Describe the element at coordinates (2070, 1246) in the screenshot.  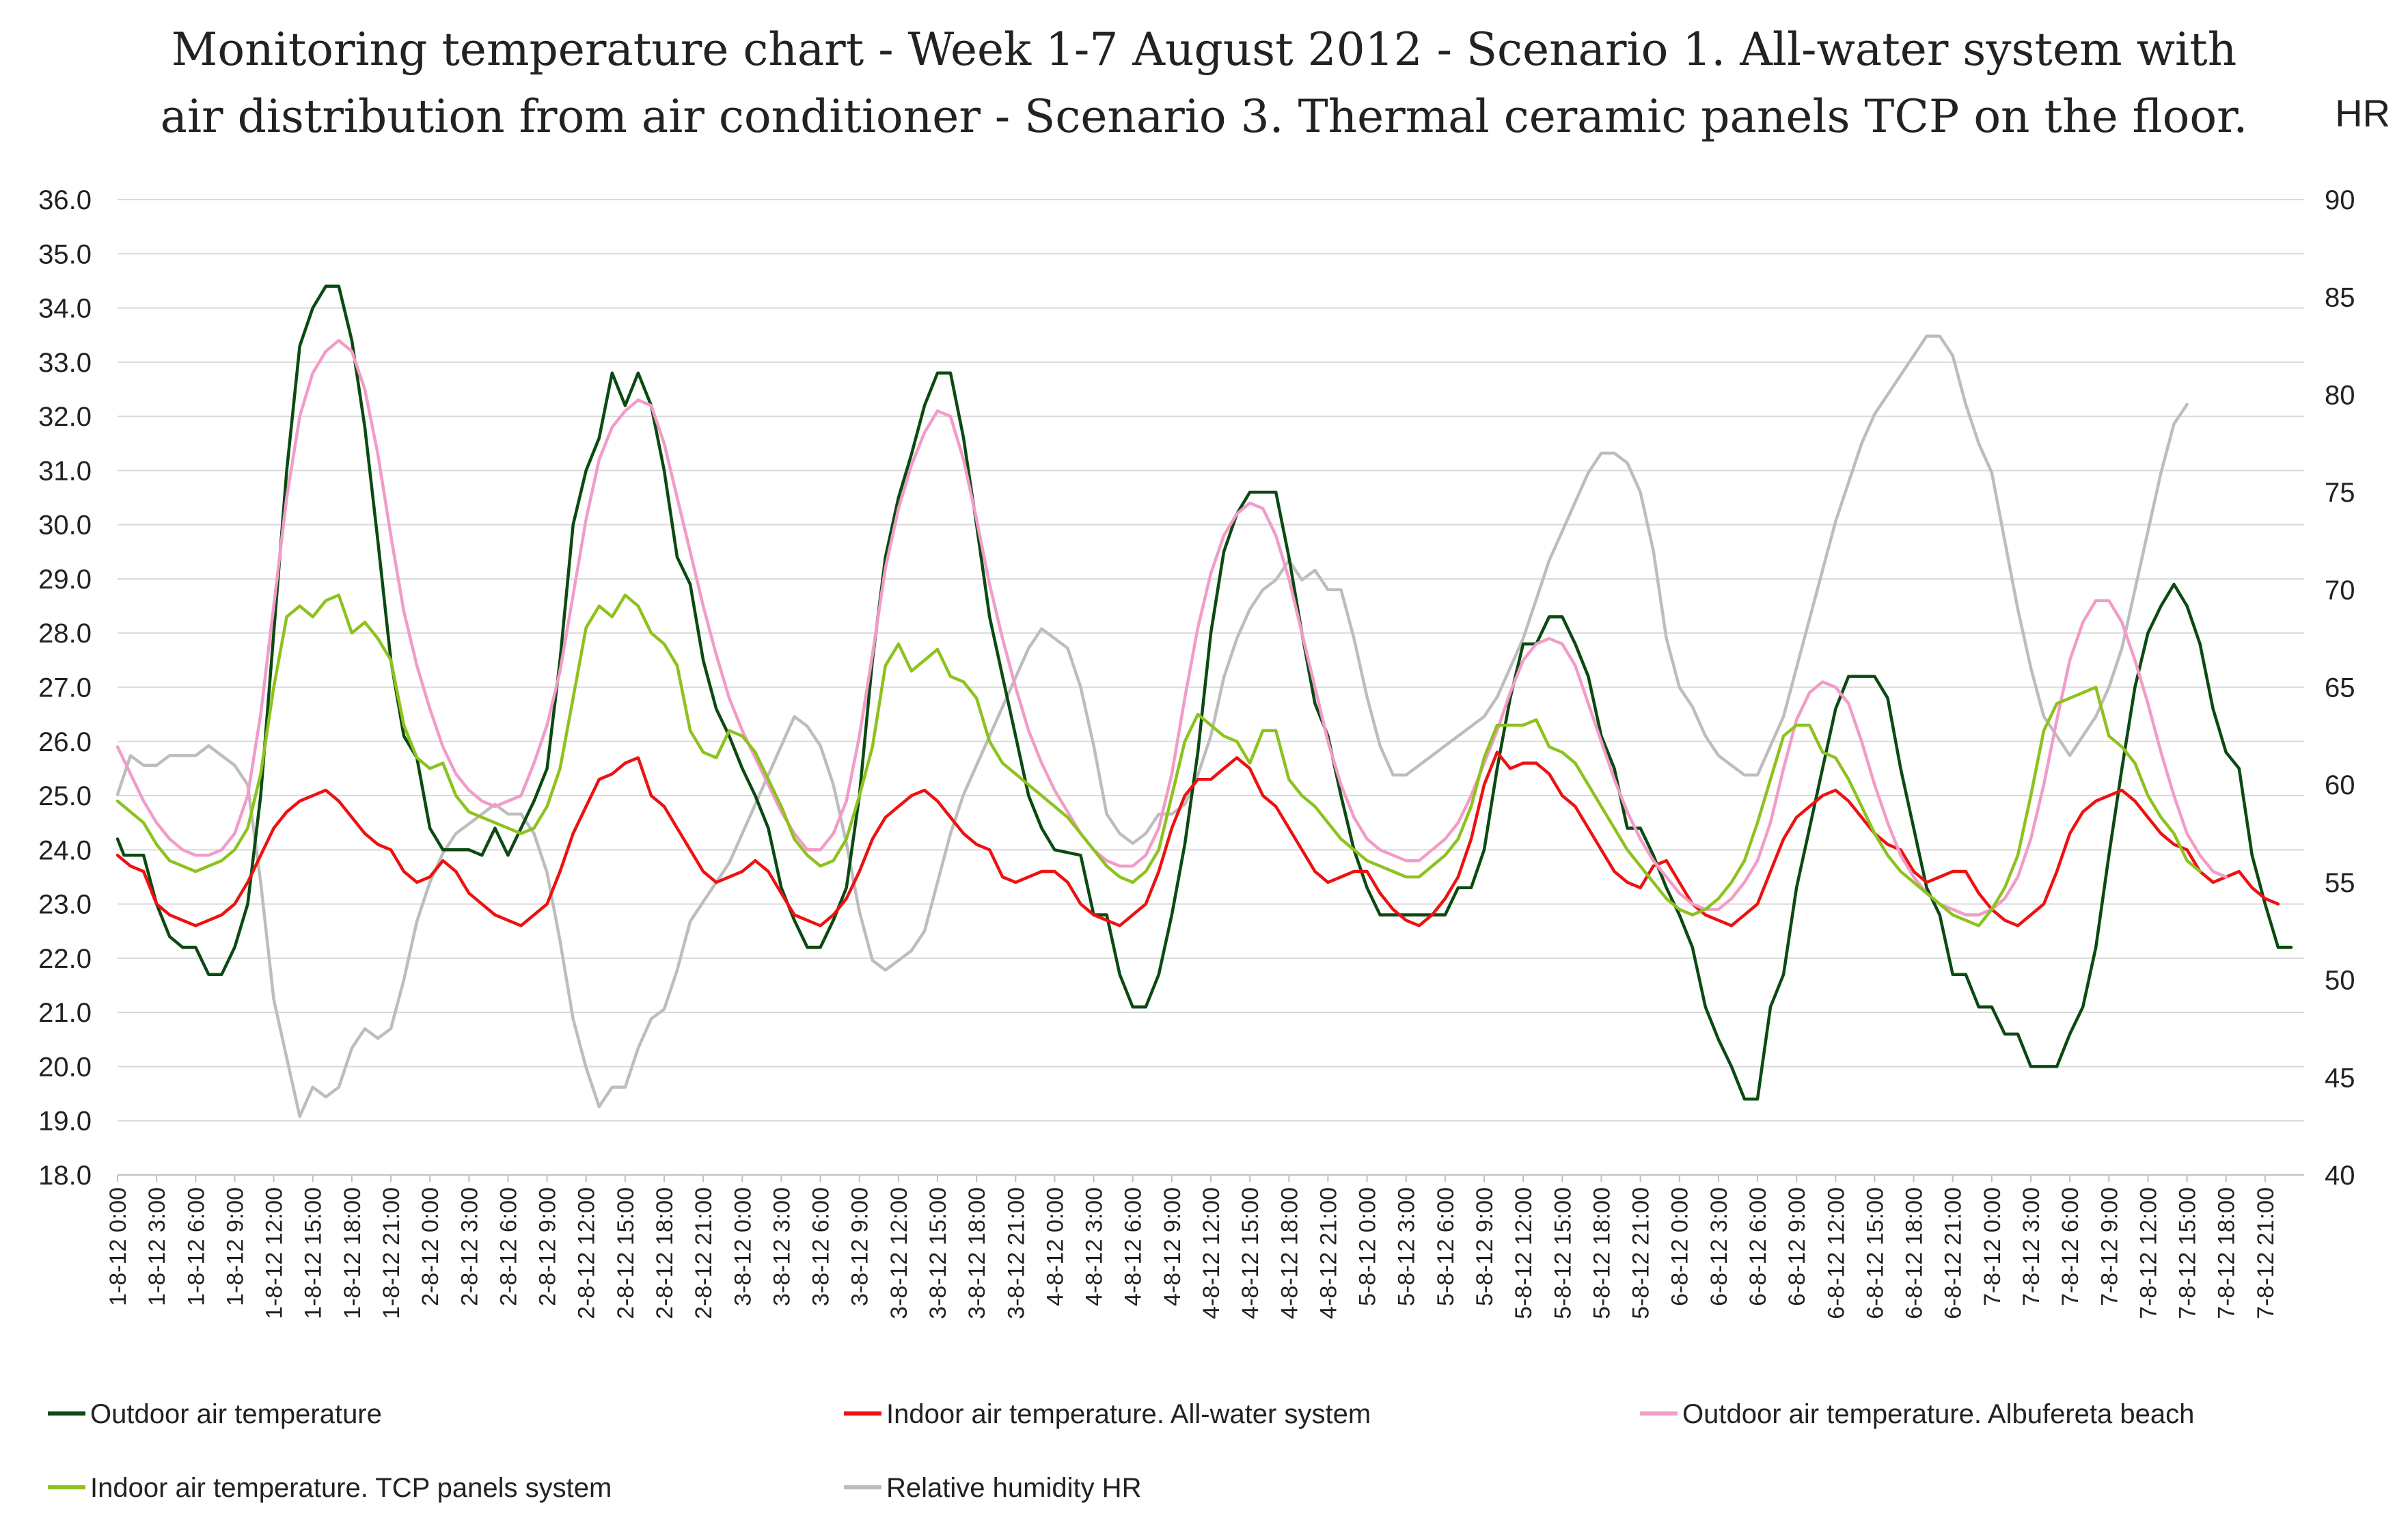
I see `x-tick-label: 7-8-12 6:00` at that location.